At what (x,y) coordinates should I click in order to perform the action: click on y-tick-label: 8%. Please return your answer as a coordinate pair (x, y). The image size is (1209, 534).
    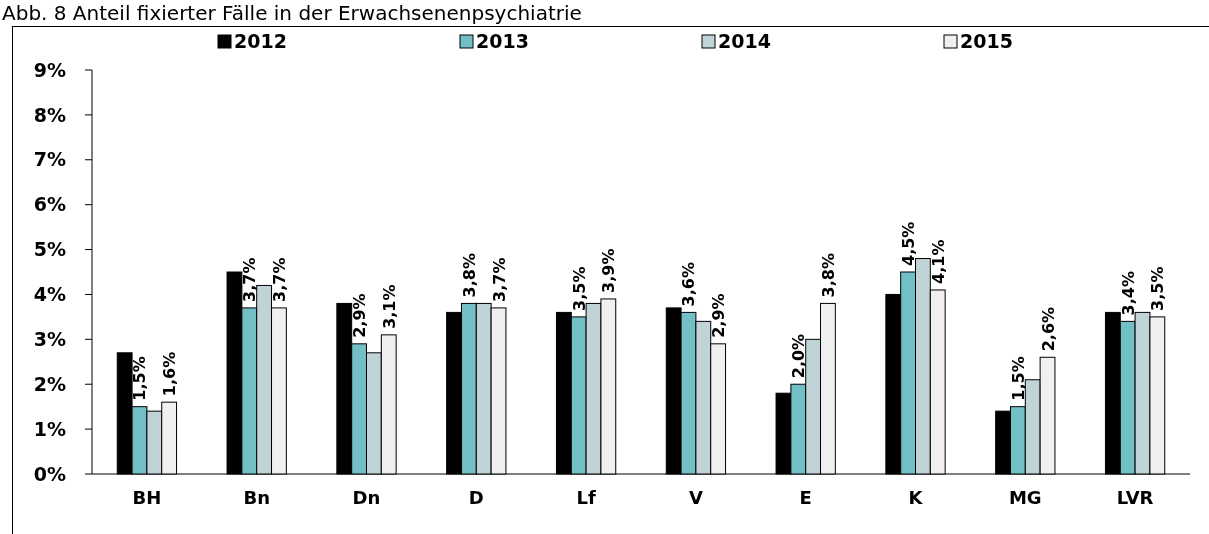
    Looking at the image, I should click on (49, 114).